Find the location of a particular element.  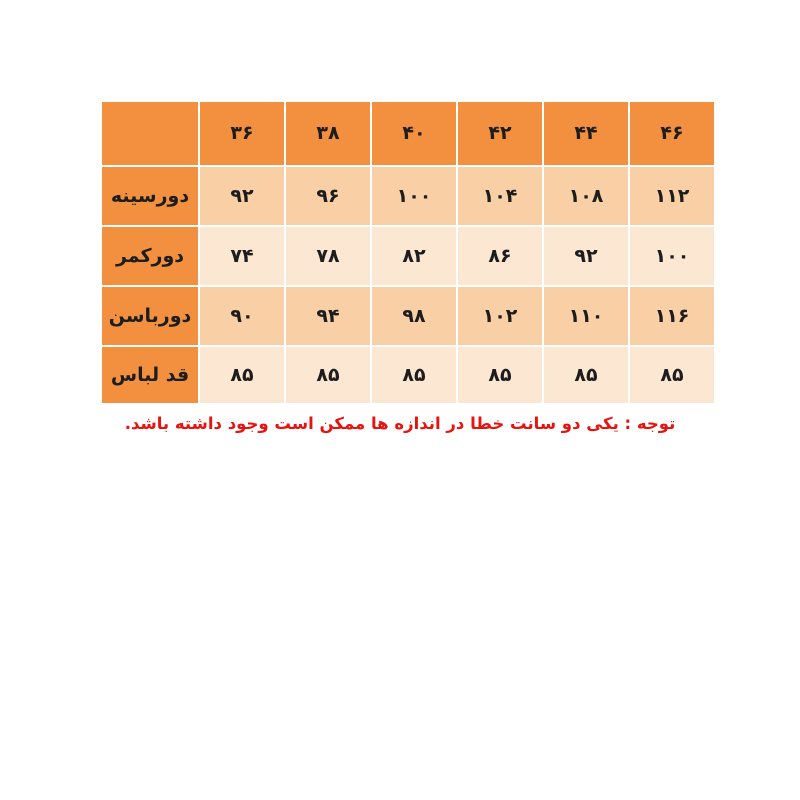

size-header-cell-46: ۴۶ is located at coordinates (672, 133).